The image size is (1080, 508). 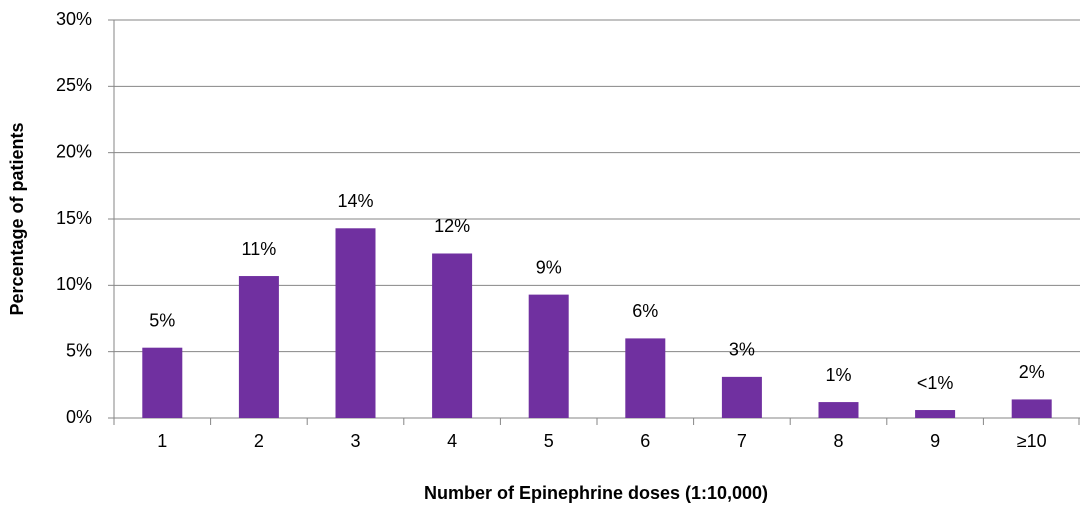 I want to click on x-tick-label: 5, so click(x=549, y=441).